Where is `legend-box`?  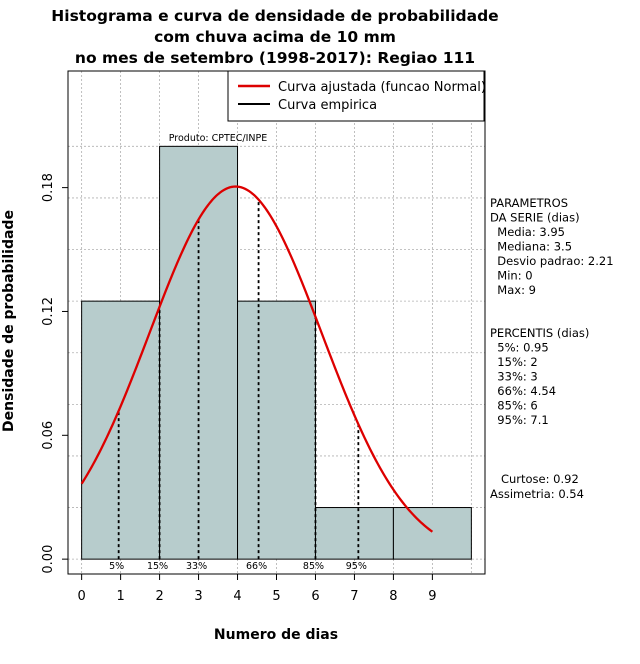
legend-box is located at coordinates (356, 96).